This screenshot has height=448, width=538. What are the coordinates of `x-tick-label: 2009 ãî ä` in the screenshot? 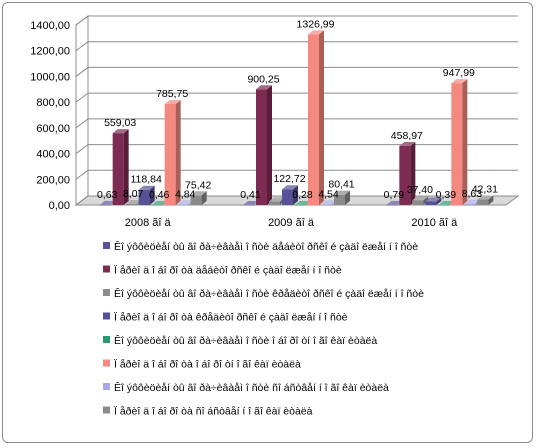 It's located at (291, 223).